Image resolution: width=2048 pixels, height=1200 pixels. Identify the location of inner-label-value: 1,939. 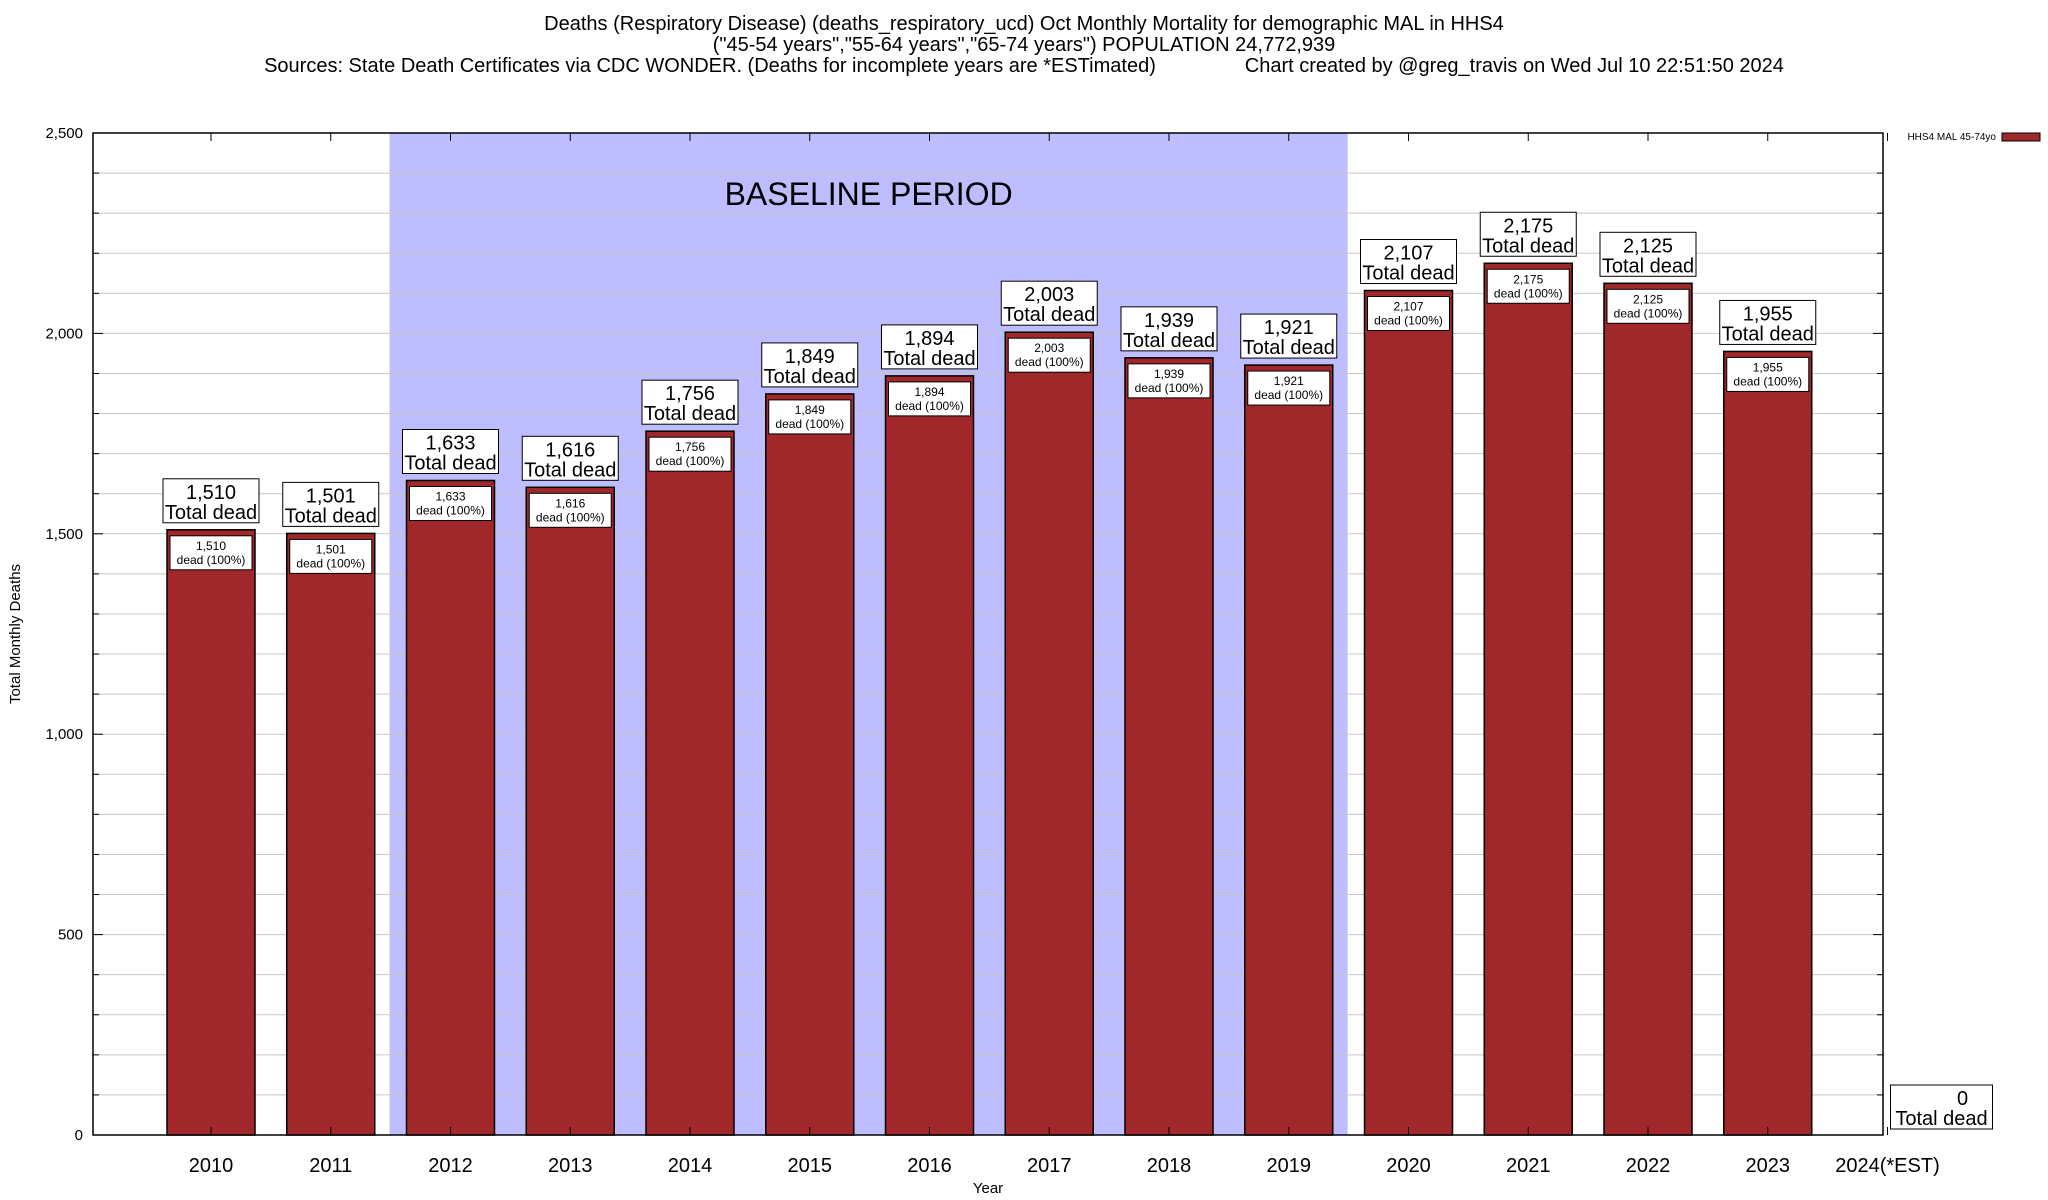
(1169, 374).